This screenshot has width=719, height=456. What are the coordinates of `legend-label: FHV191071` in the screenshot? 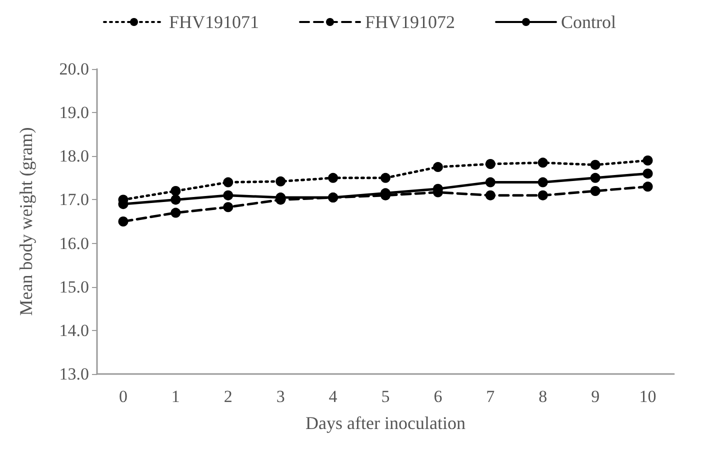 It's located at (214, 22).